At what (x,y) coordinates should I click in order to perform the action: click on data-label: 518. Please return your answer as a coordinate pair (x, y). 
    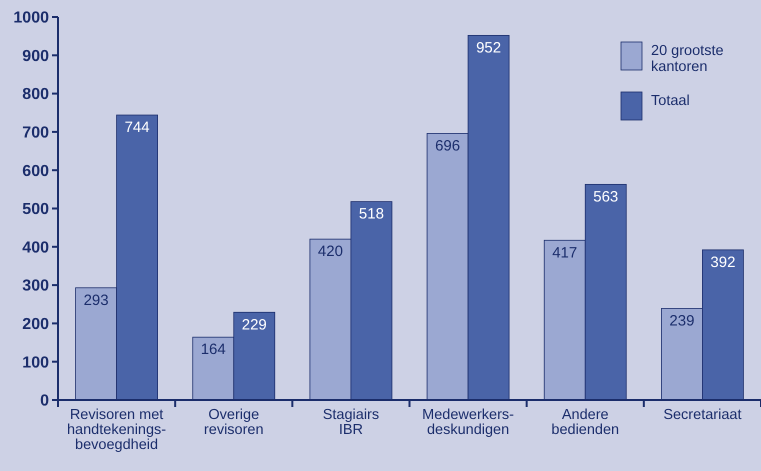
    Looking at the image, I should click on (371, 214).